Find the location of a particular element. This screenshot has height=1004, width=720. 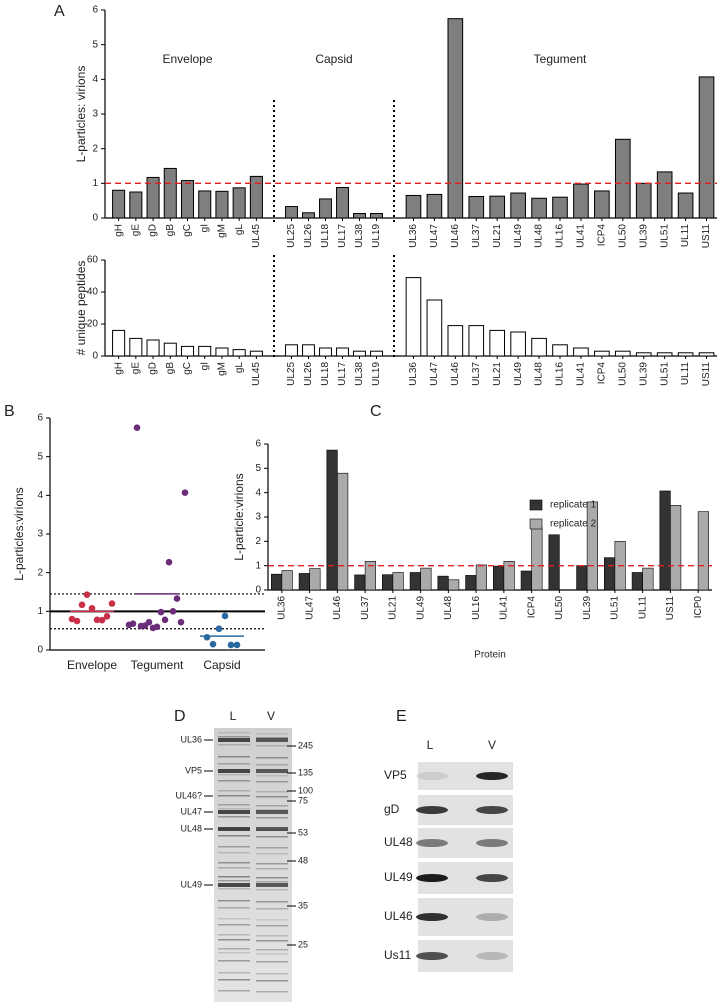

row-label: VP5 is located at coordinates (395, 775).